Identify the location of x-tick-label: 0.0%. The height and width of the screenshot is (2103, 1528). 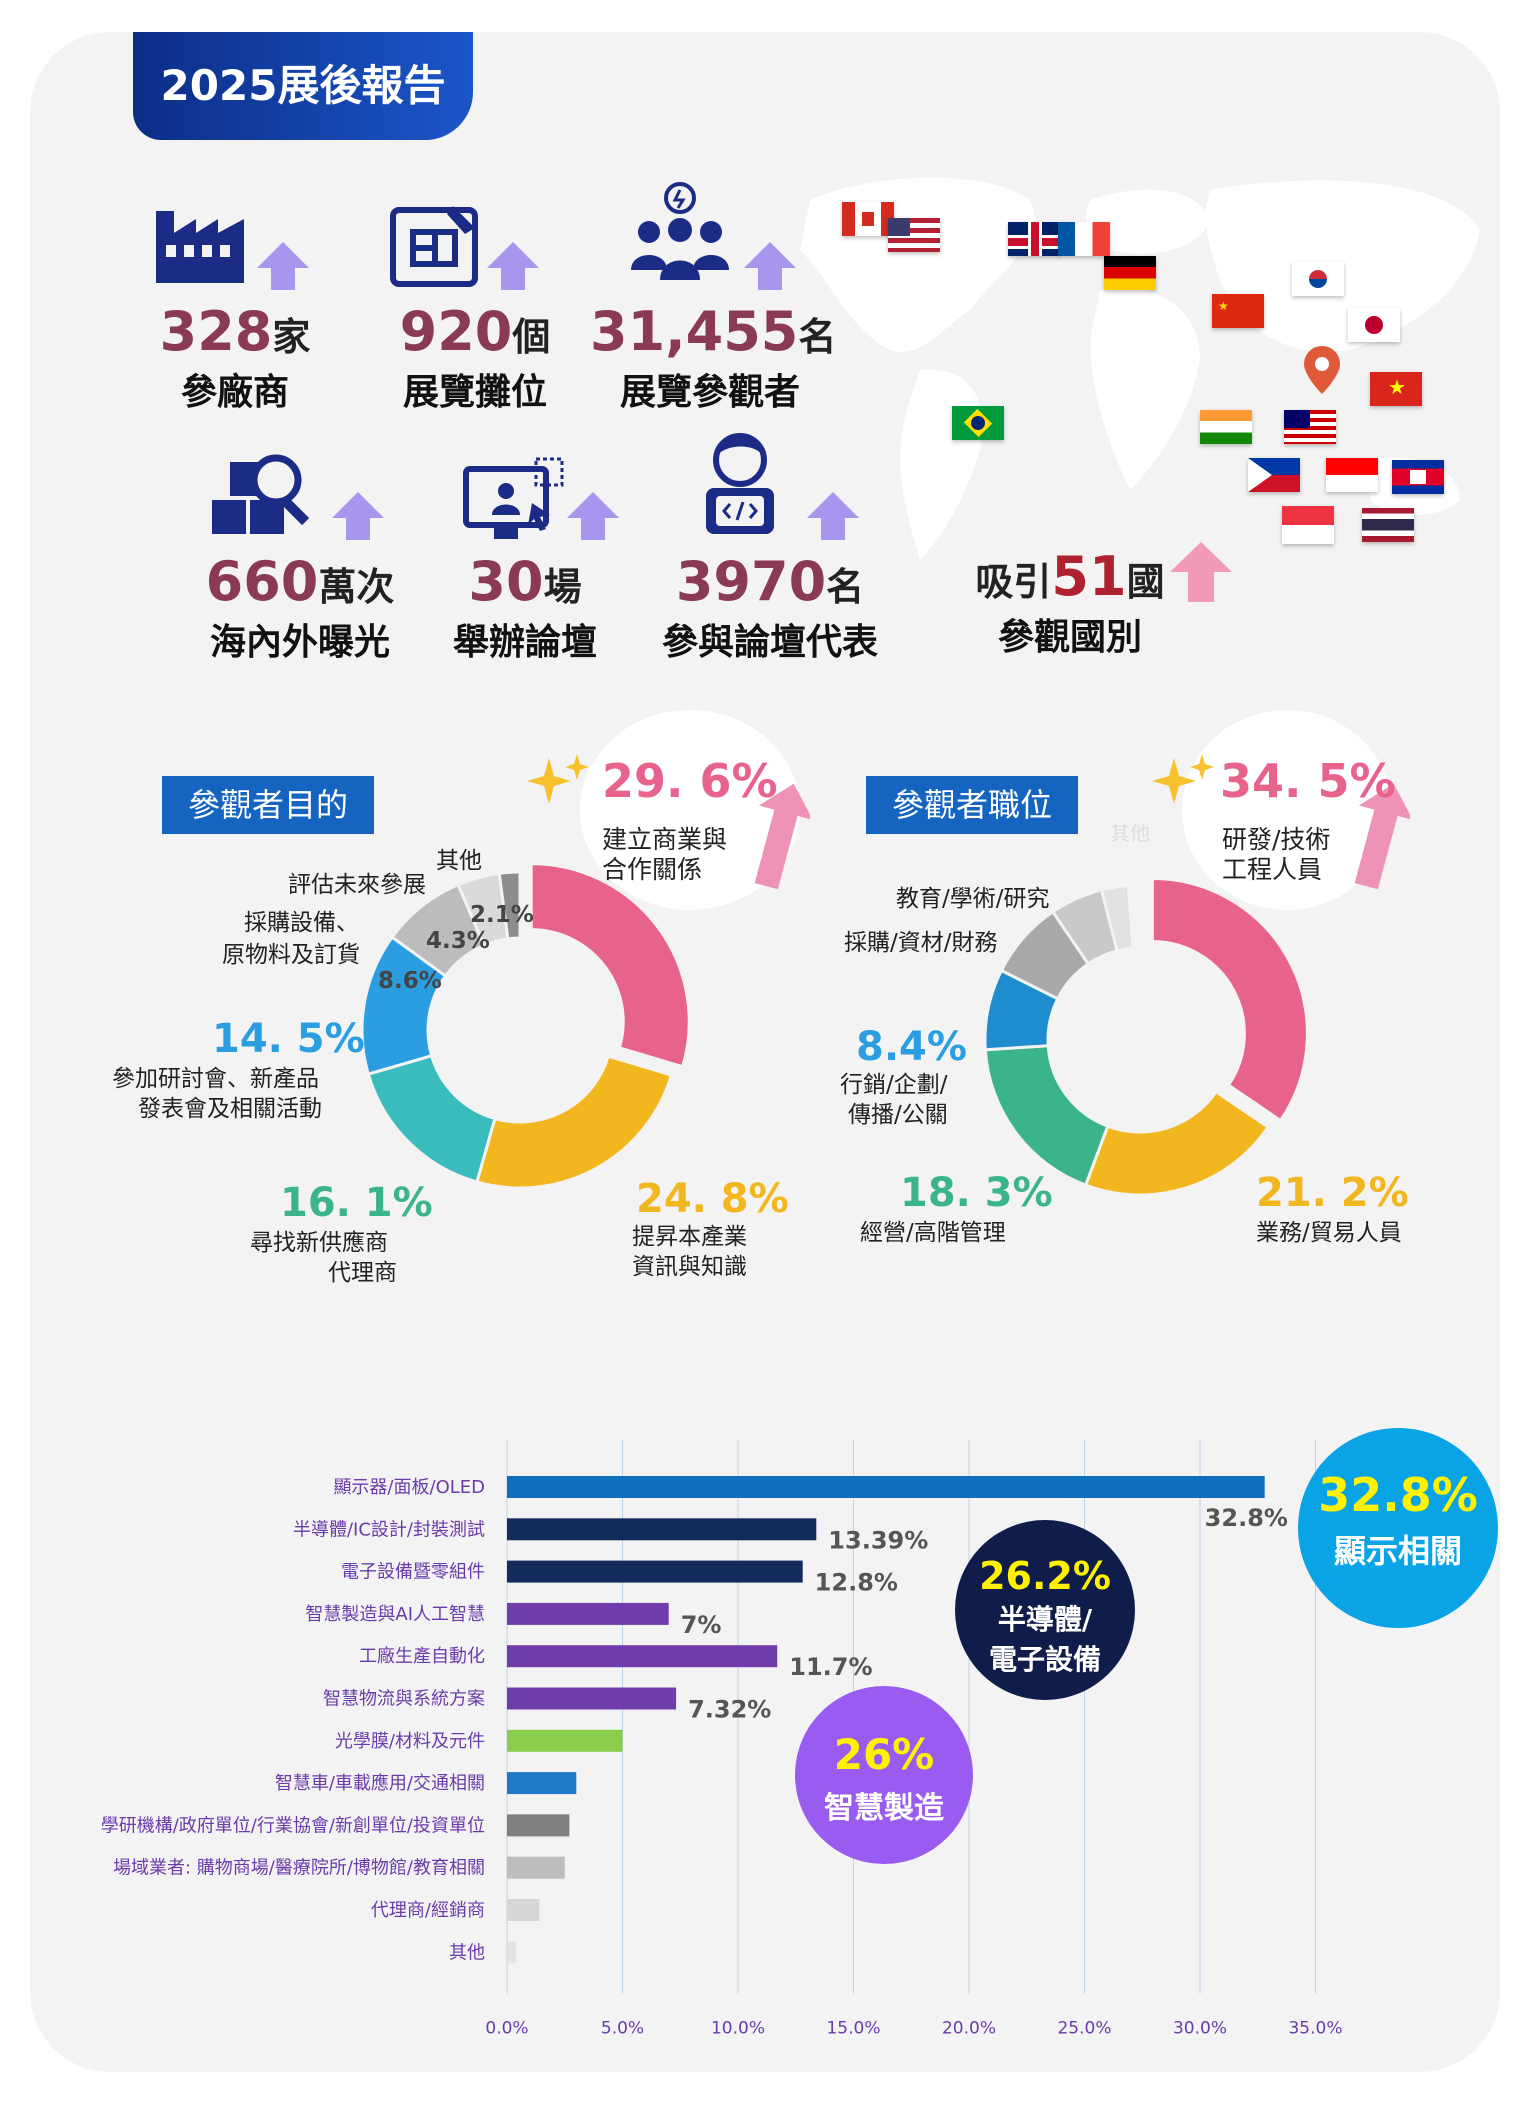
(506, 2029).